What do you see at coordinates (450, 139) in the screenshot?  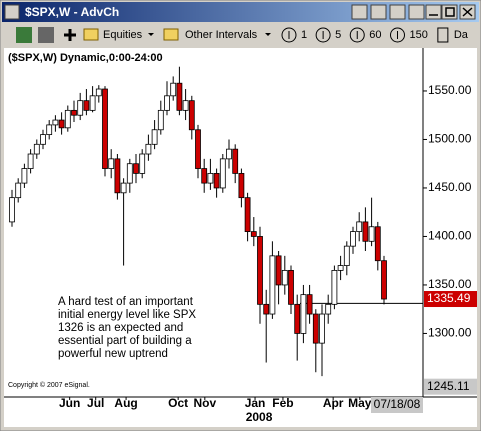 I see `y-tick-label: 1500.00` at bounding box center [450, 139].